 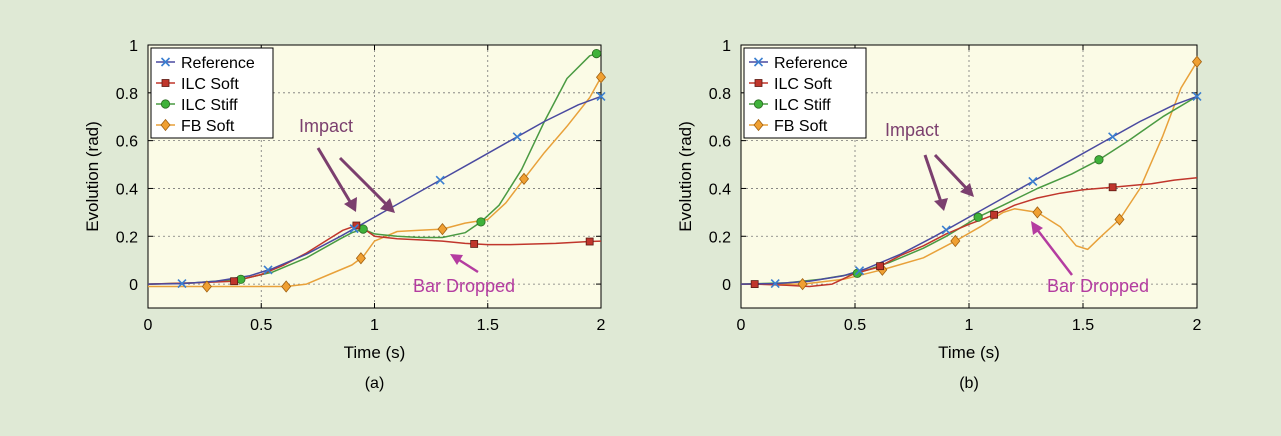 What do you see at coordinates (969, 352) in the screenshot?
I see `x-axis-label: Time (s)` at bounding box center [969, 352].